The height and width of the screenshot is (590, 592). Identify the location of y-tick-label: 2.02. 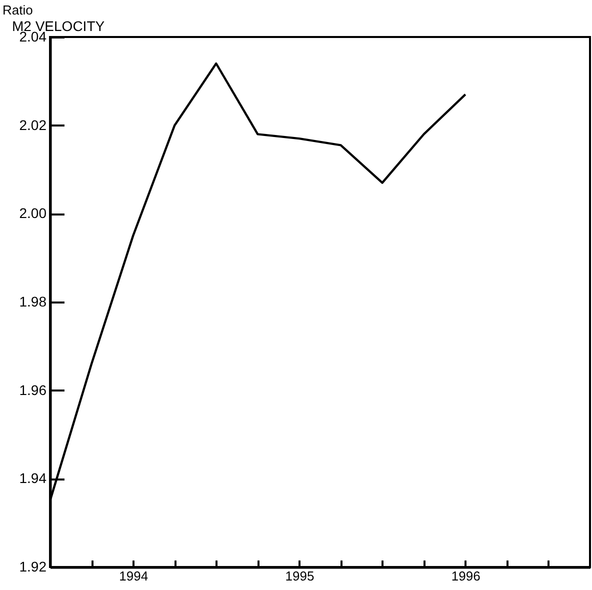
(33, 124).